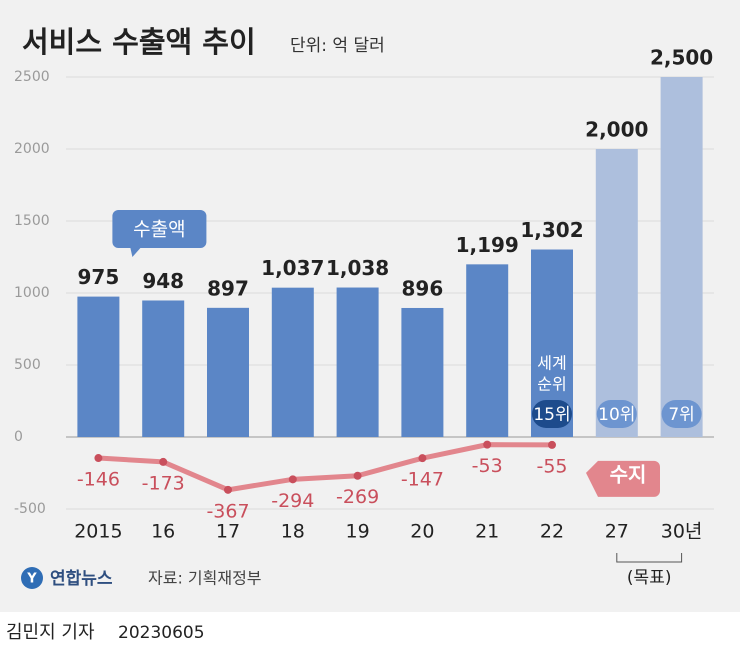  Describe the element at coordinates (50, 632) in the screenshot. I see `byline: 김민지 기자` at that location.